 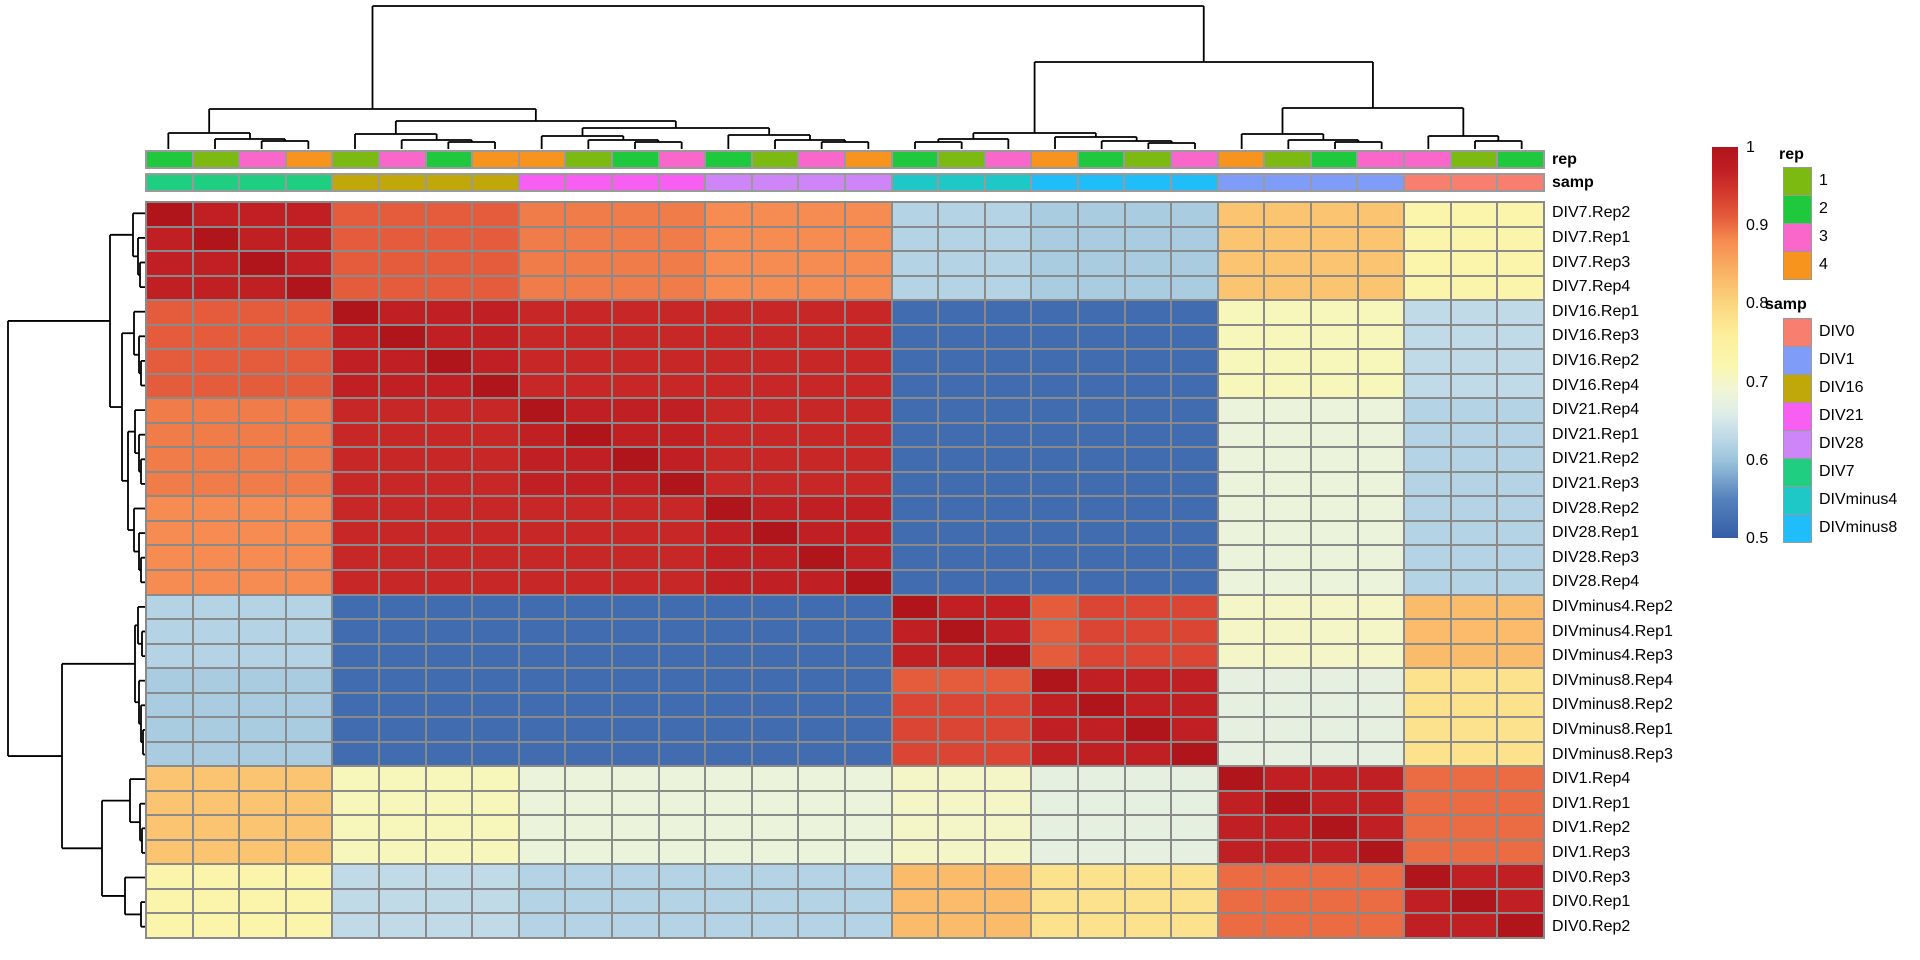 I want to click on rep-legend-label: 1, so click(x=1823, y=180).